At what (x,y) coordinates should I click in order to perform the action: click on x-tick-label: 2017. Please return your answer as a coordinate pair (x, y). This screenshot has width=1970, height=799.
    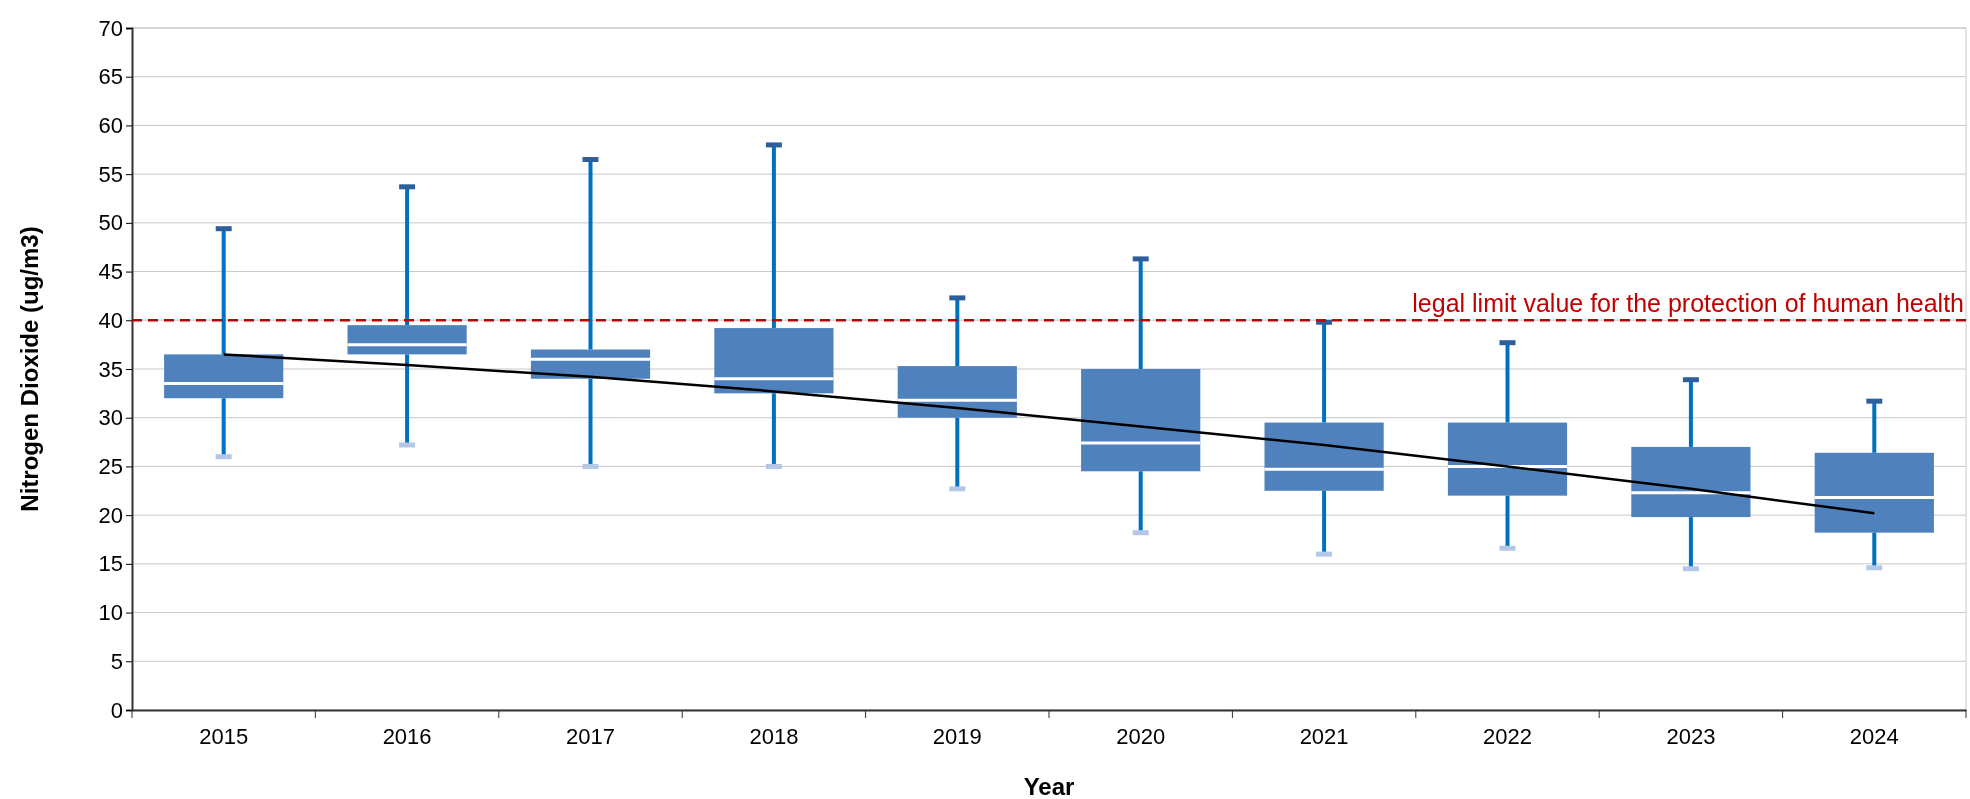
    Looking at the image, I should click on (590, 736).